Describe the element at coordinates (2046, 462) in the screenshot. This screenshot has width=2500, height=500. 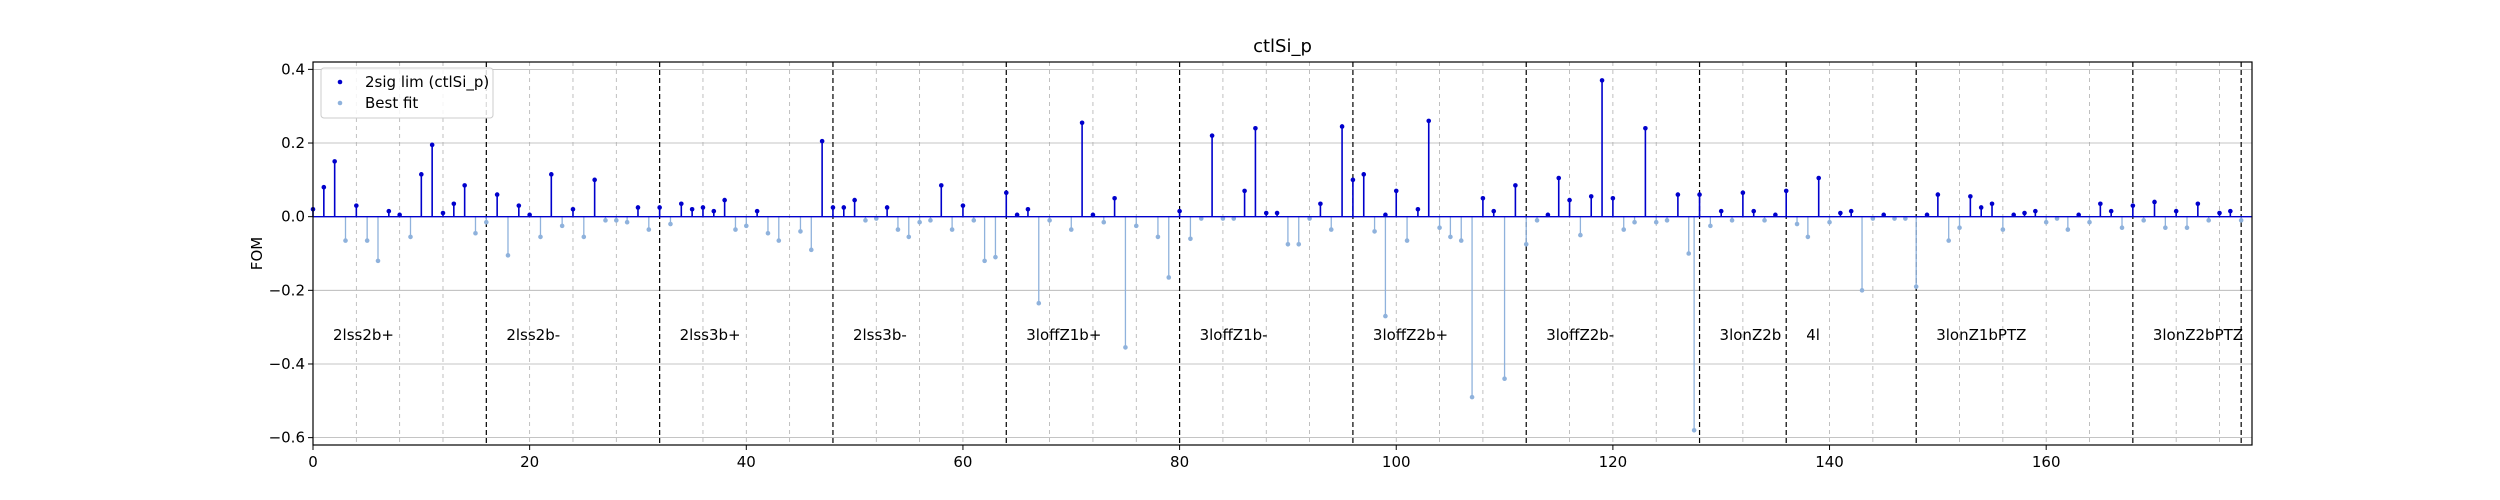
I see `x-tick-label: 160` at that location.